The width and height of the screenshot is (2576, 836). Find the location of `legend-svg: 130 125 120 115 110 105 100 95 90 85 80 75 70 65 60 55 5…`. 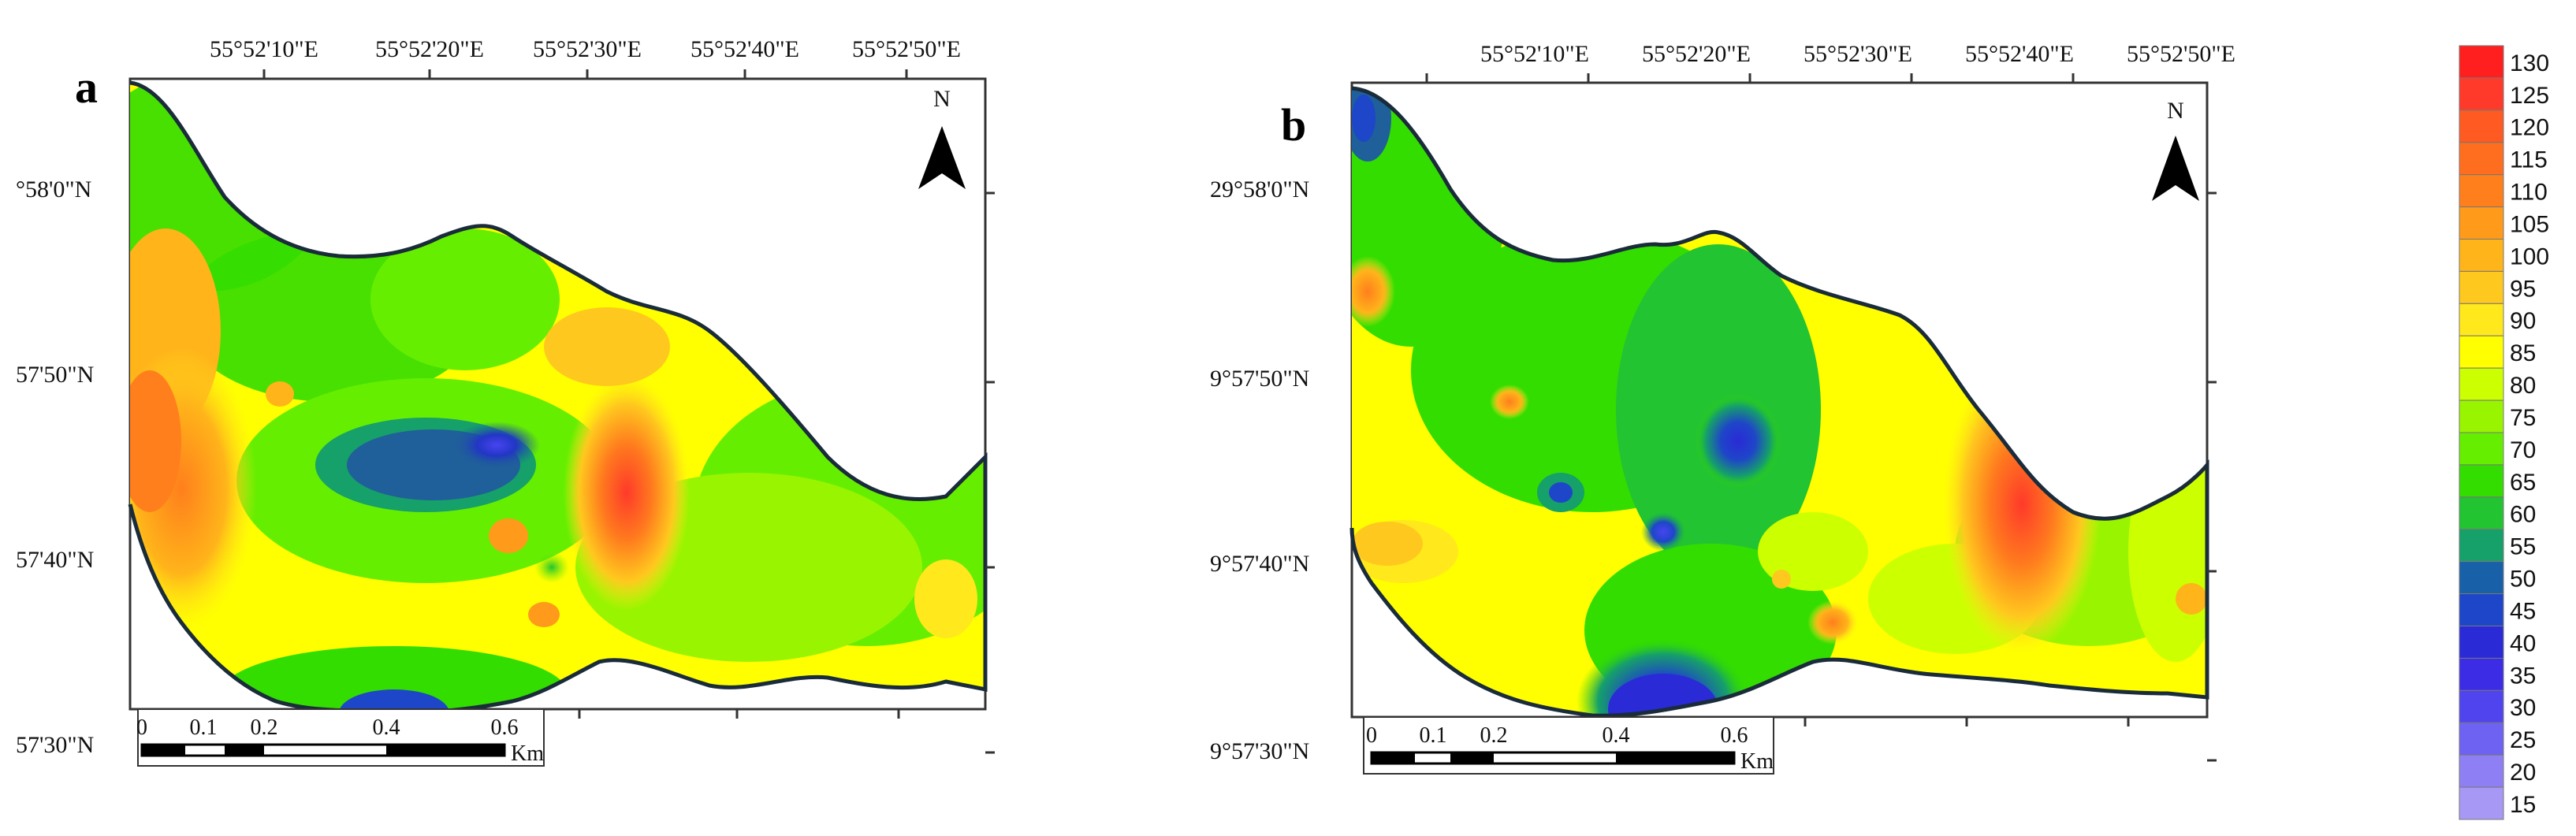

legend-svg: 130 125 120 115 110 105 100 95 90 85 80 75 70 65 60 55 5… is located at coordinates (2504, 432).